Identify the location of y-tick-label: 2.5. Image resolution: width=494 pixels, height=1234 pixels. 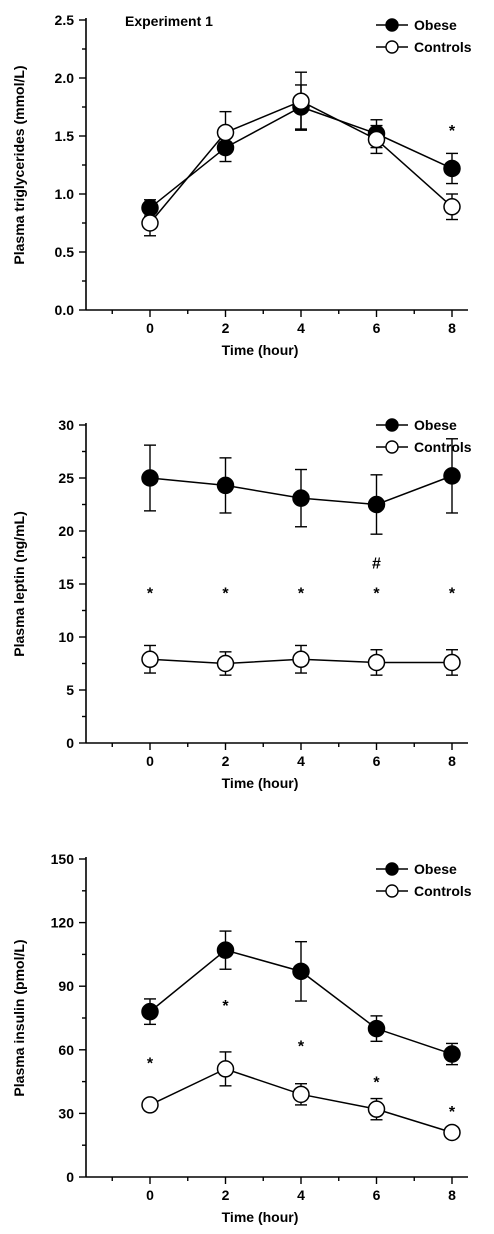
(65, 20).